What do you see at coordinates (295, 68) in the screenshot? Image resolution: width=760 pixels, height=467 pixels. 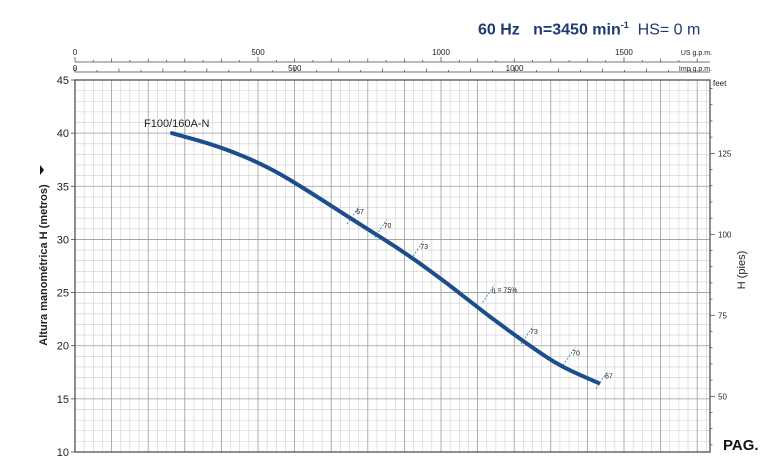 I see `imp-gpm-tick-label: 500` at bounding box center [295, 68].